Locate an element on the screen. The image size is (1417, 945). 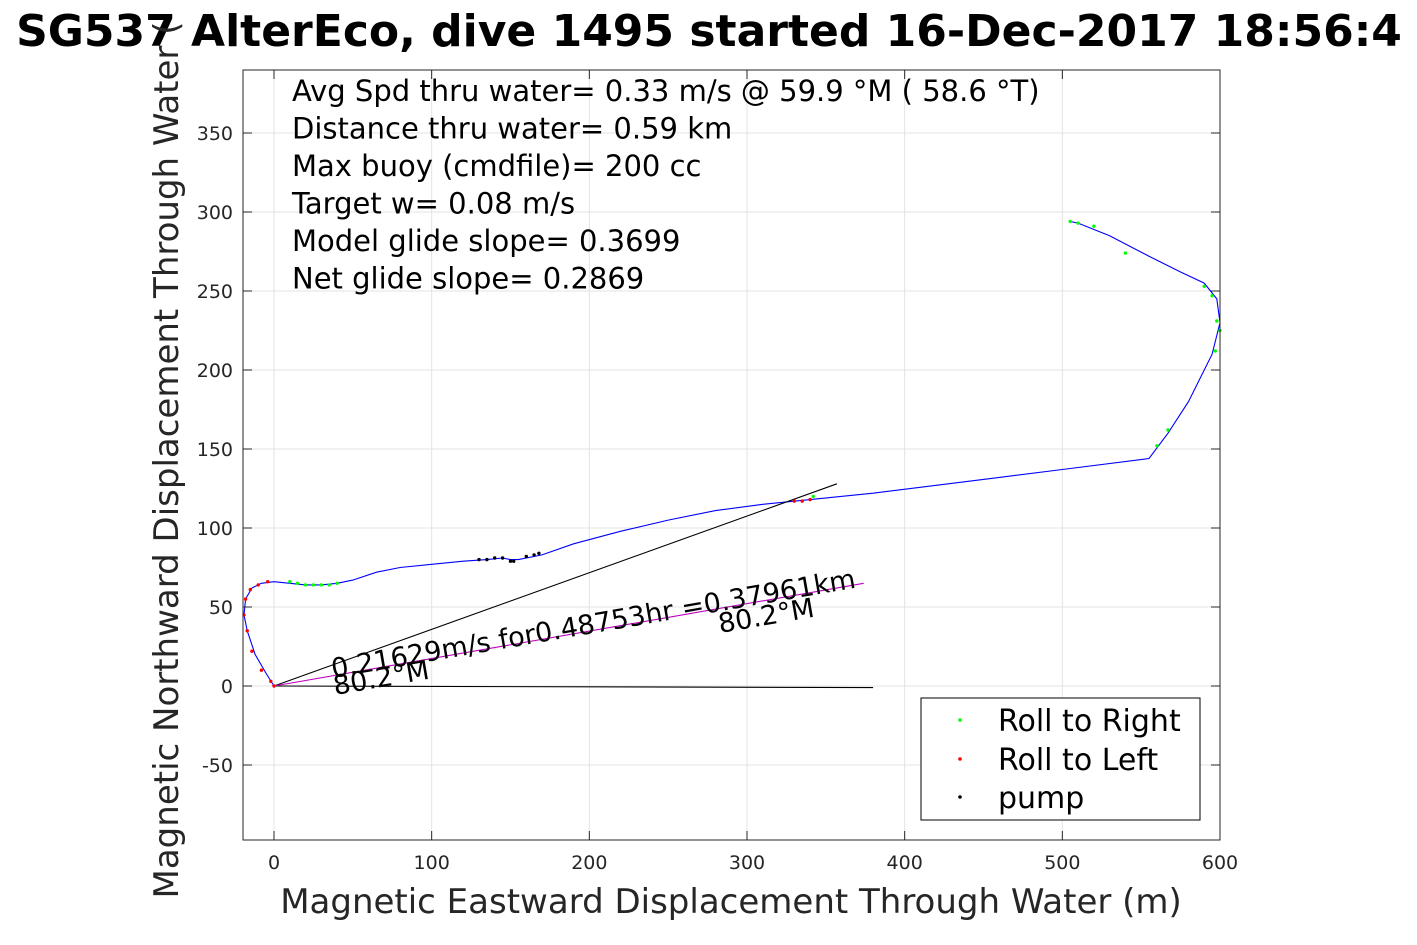
info-line: Net glide slope= 0.2869 is located at coordinates (468, 279).